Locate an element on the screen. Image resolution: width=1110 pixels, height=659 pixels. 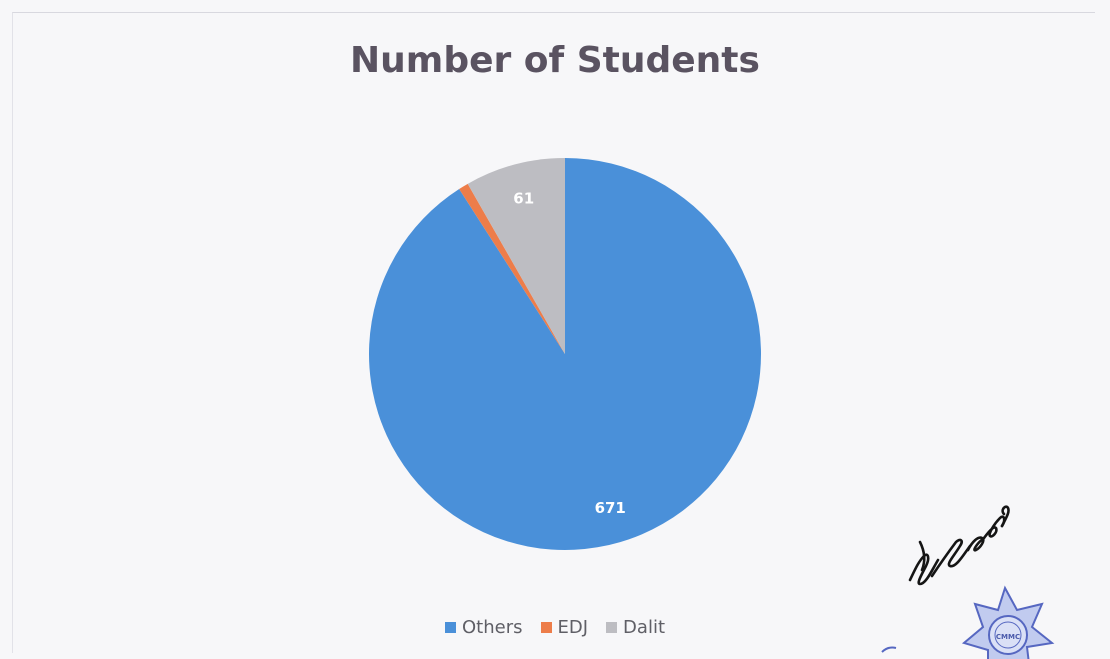
signature-stamp: CMMC is located at coordinates (968, 582).